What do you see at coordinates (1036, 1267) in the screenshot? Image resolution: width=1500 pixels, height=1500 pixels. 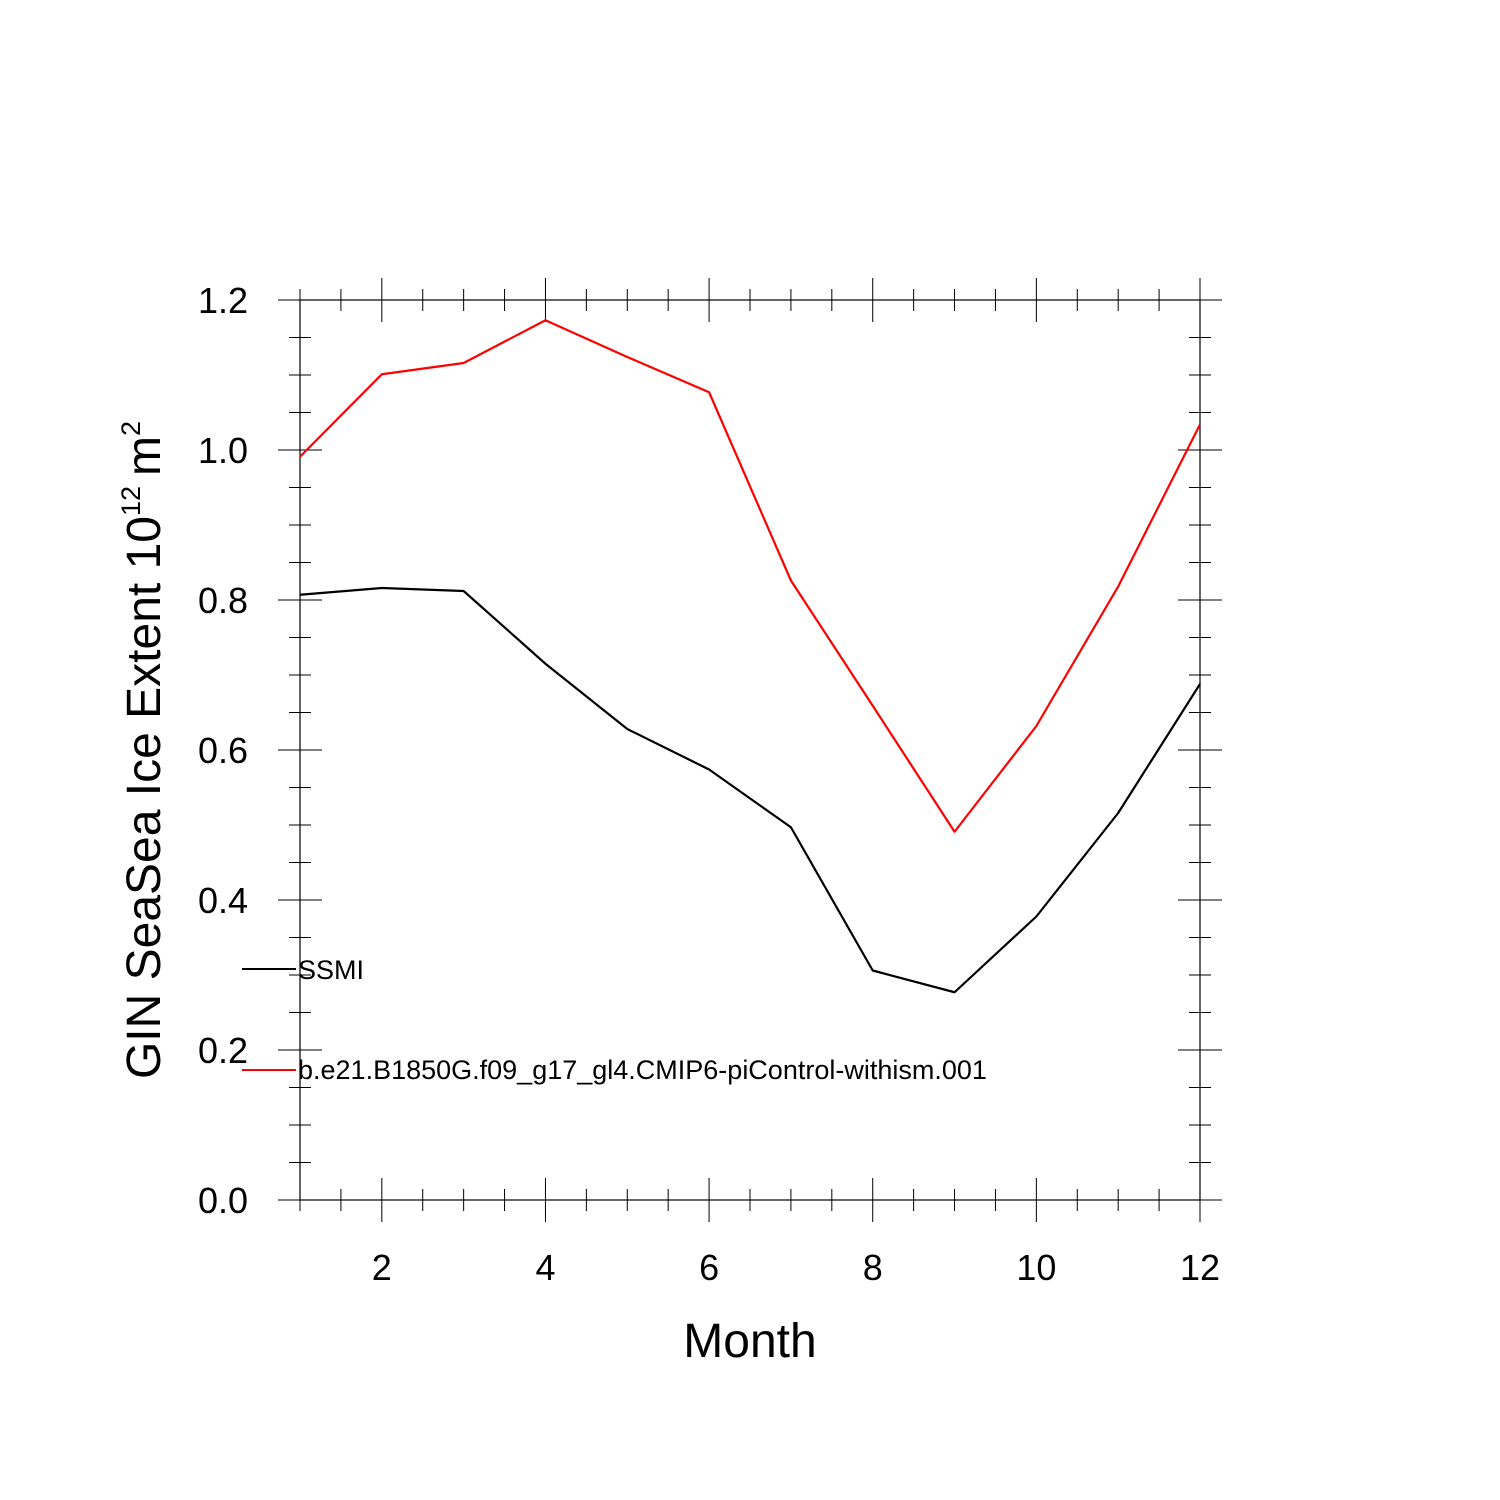 I see `x-tick-label: 10` at bounding box center [1036, 1267].